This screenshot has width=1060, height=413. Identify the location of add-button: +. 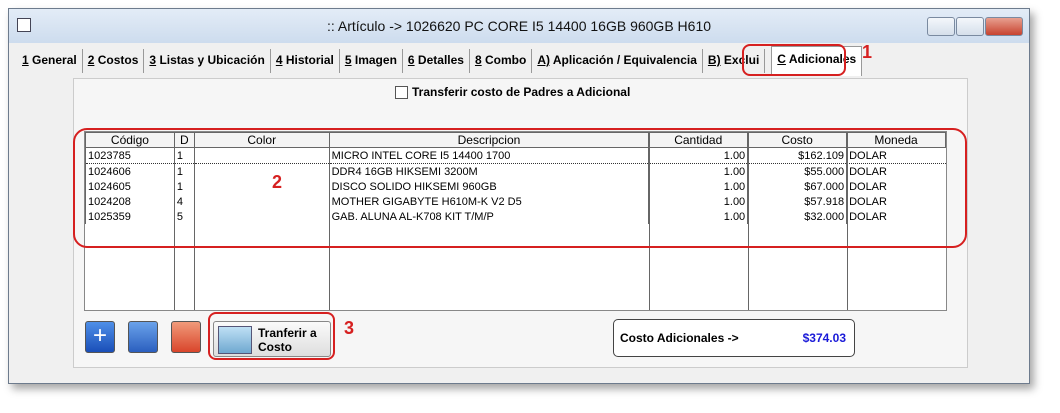
(100, 337).